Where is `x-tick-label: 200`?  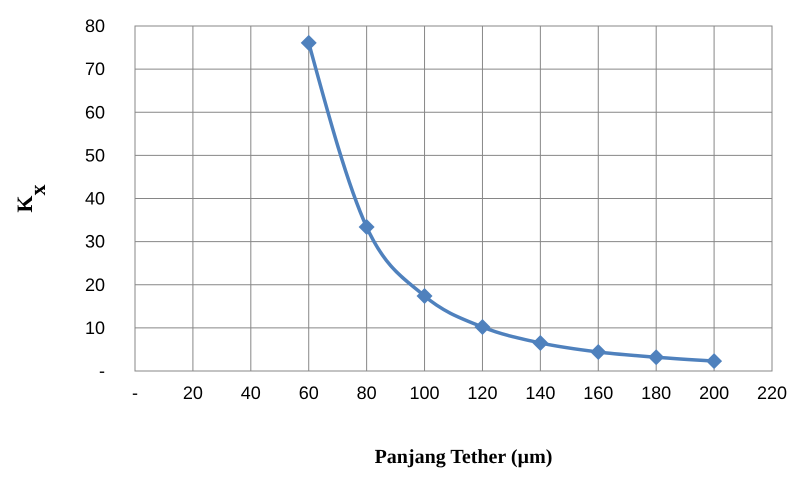 x-tick-label: 200 is located at coordinates (714, 393).